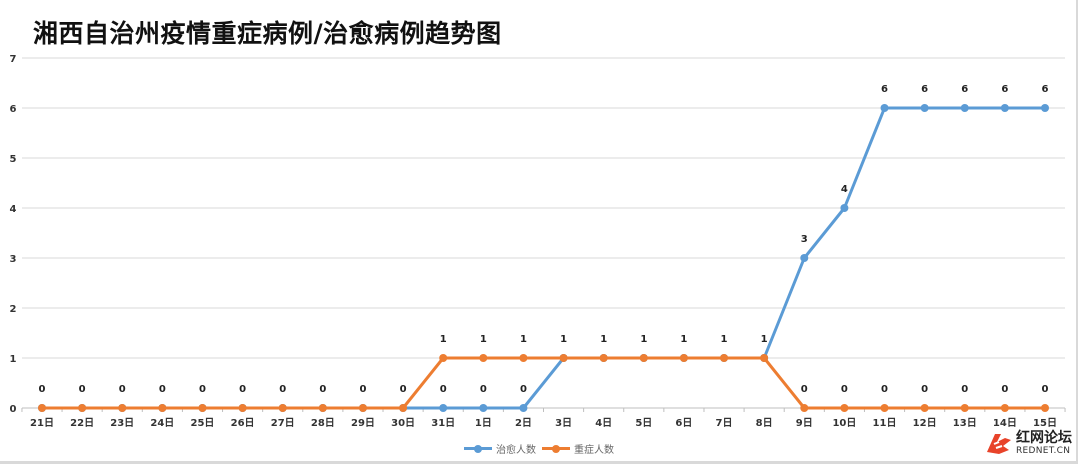 Image resolution: width=1080 pixels, height=468 pixels. I want to click on legend-item-recovered: 治愈人数, so click(500, 448).